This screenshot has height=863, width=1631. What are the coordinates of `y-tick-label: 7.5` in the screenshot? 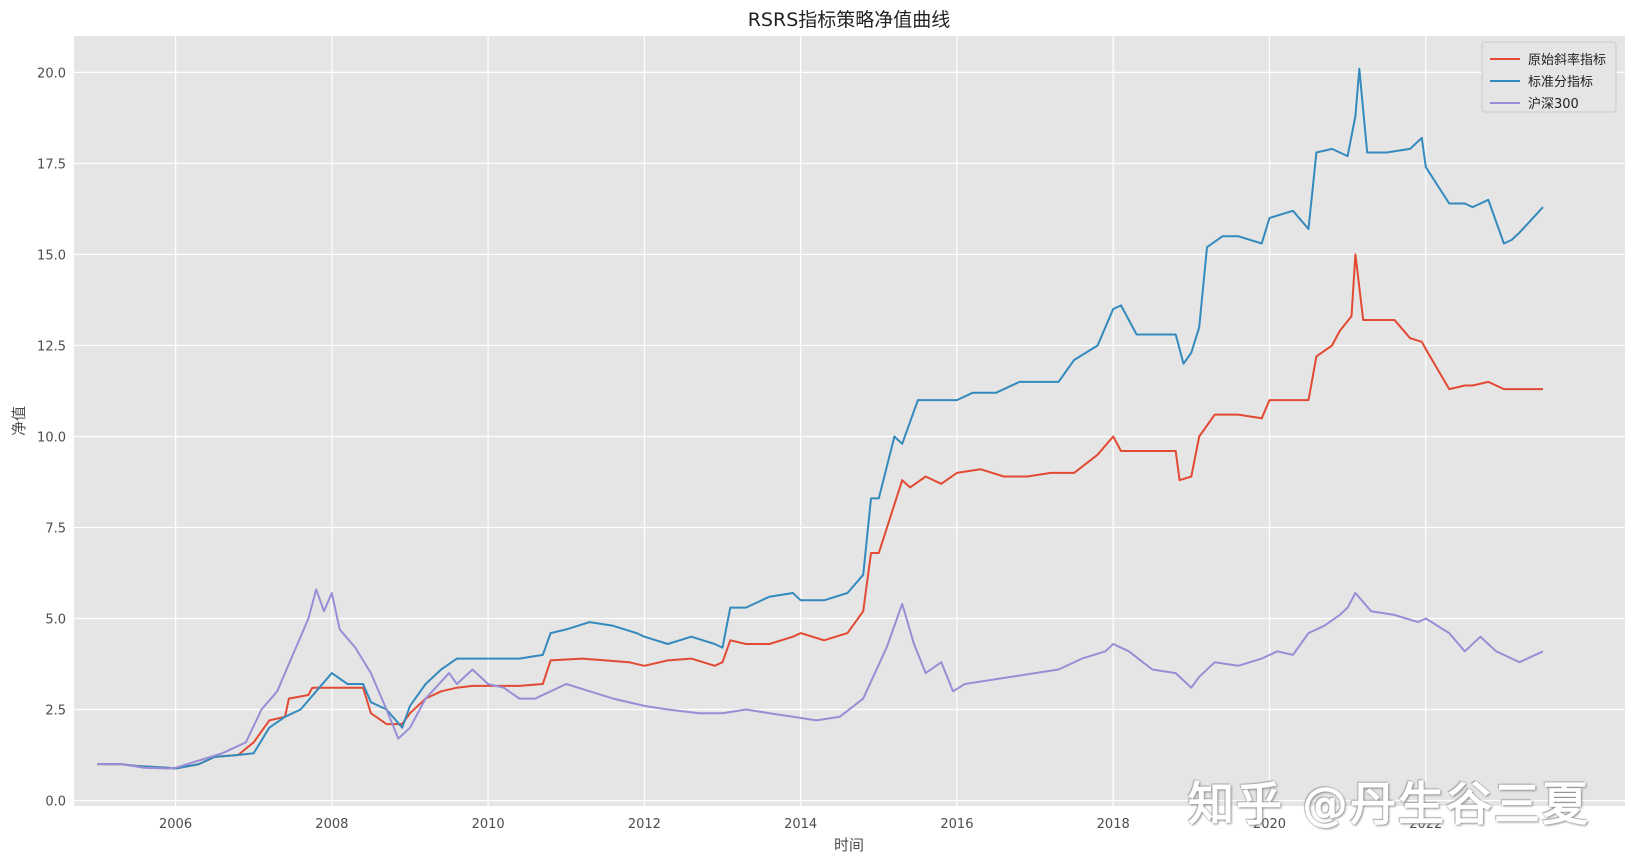 It's located at (55, 528).